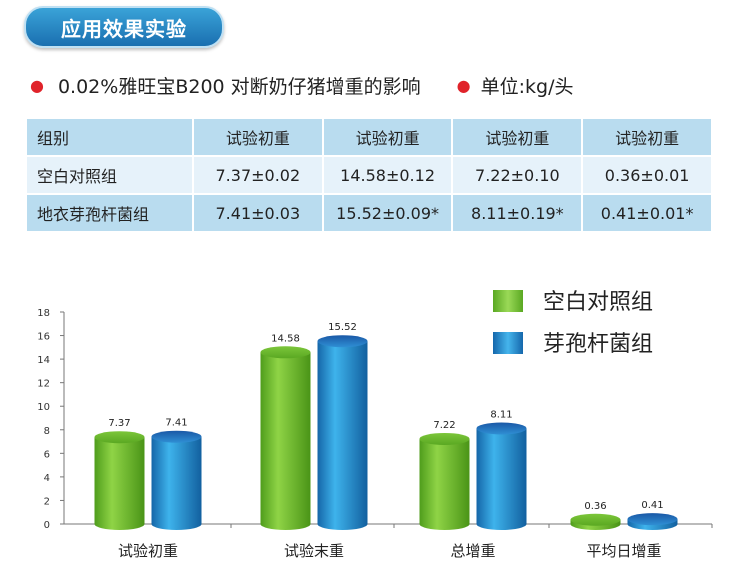  Describe the element at coordinates (43, 384) in the screenshot. I see `y-tick-label: 12` at that location.